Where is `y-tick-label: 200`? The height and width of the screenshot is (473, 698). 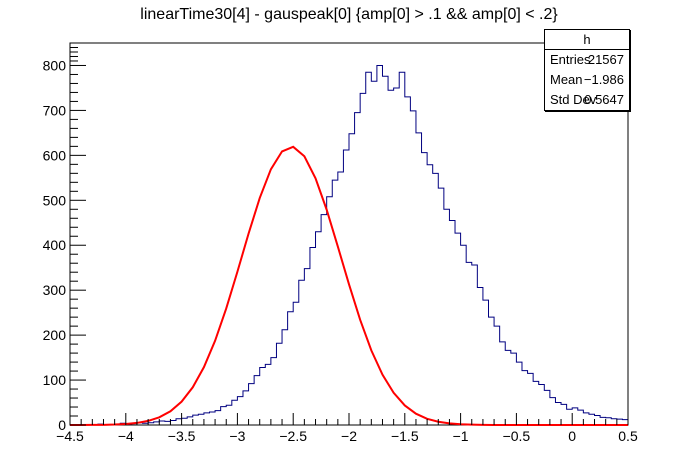
y-tick-label: 200 is located at coordinates (55, 335).